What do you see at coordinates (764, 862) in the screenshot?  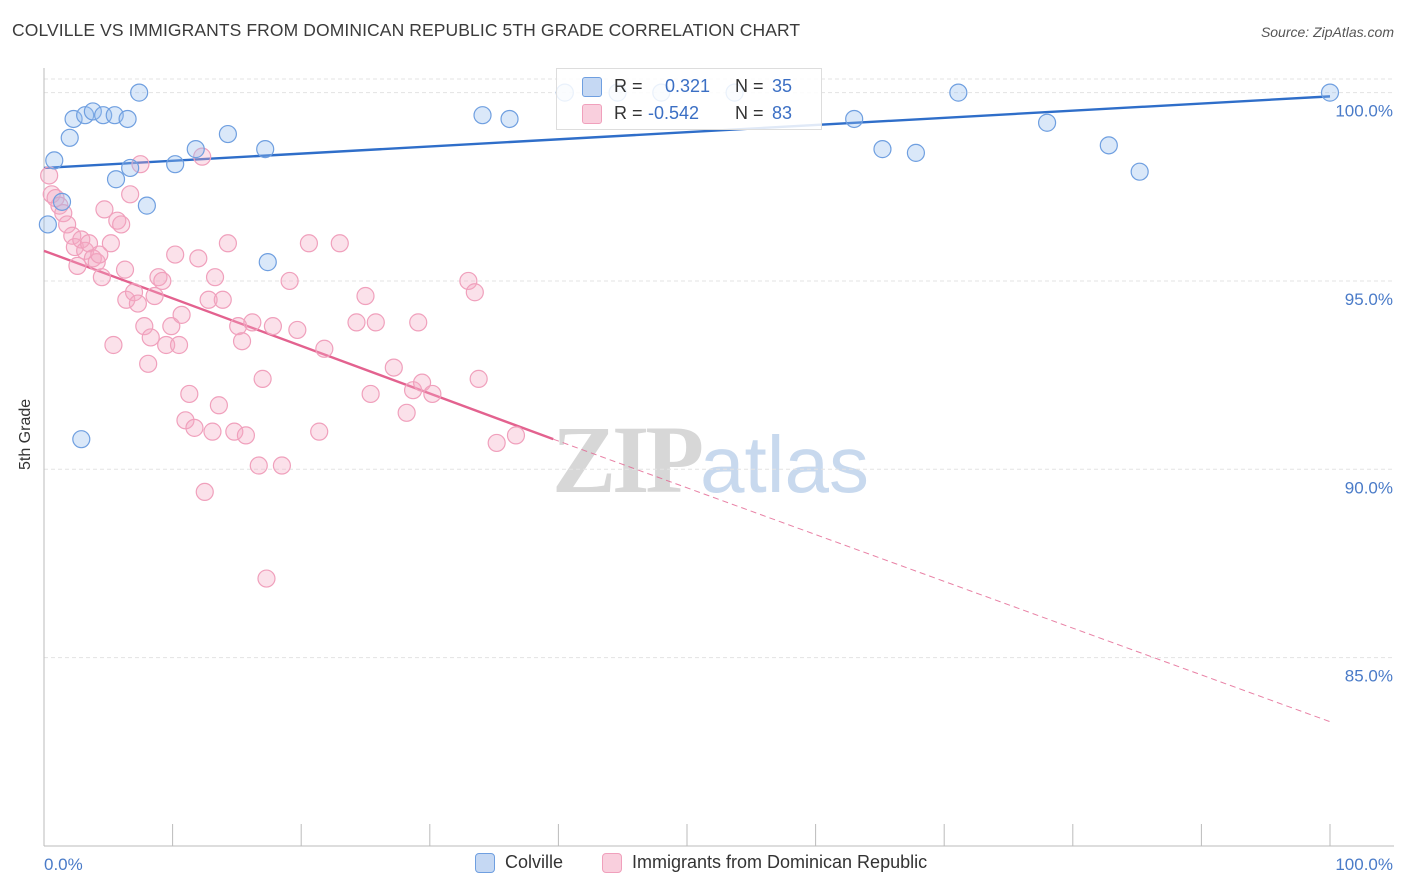 I see `legend-item-dominican: Immigrants from Dominican Republic` at bounding box center [764, 862].